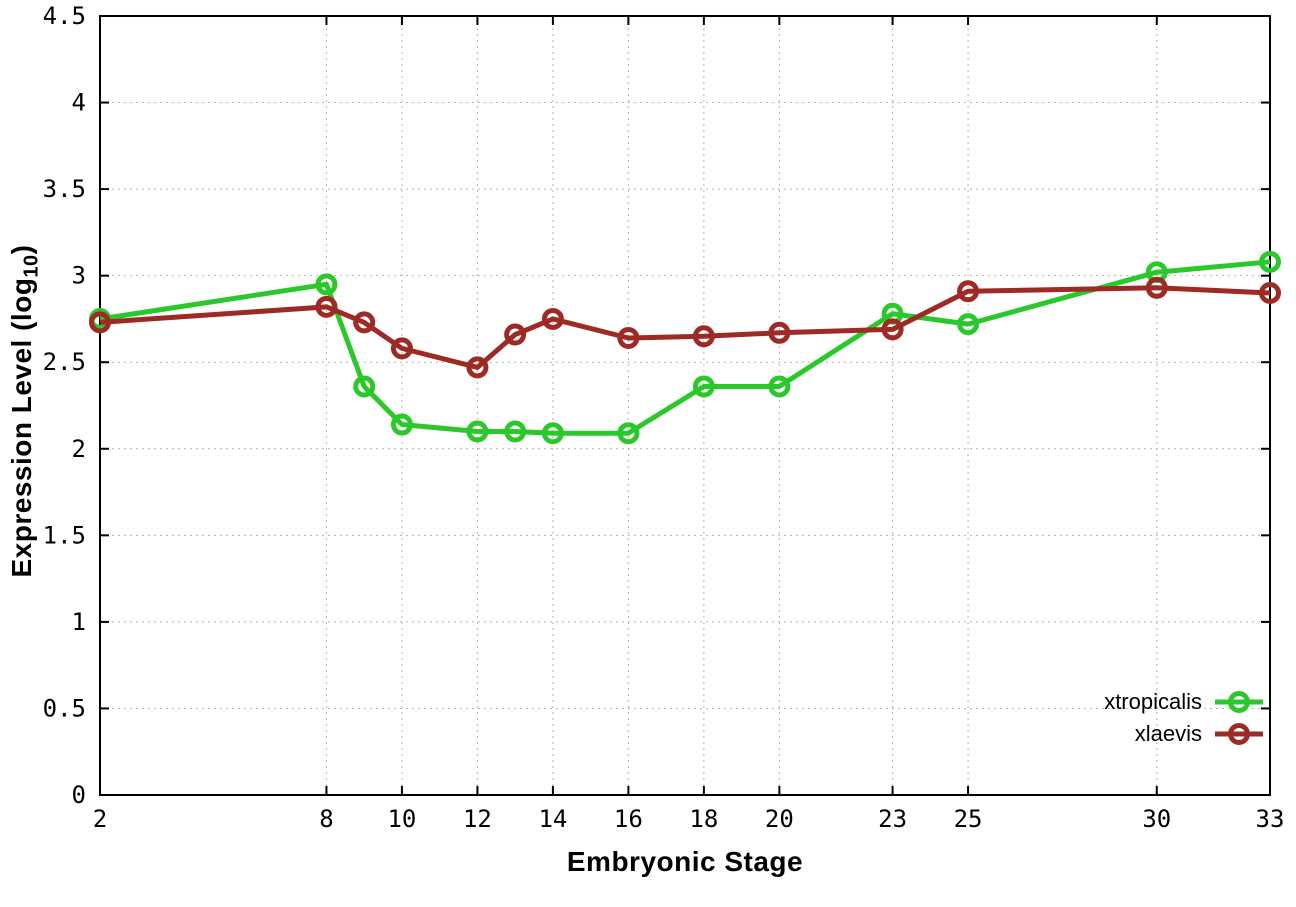 The image size is (1296, 907). What do you see at coordinates (1270, 819) in the screenshot?
I see `x-tick-label: 33` at bounding box center [1270, 819].